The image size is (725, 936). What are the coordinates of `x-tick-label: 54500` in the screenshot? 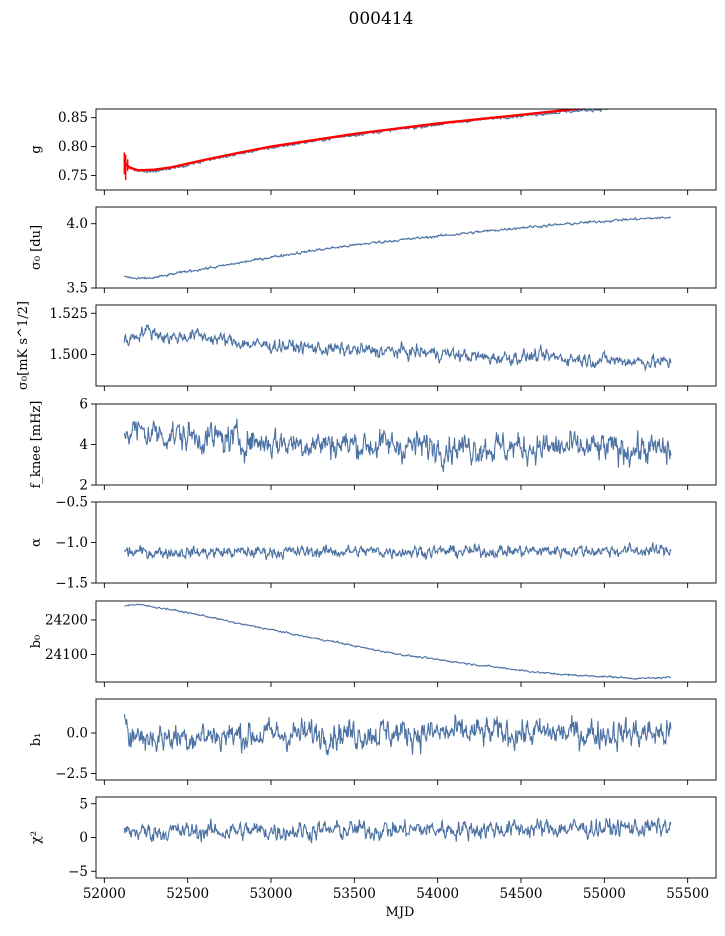 It's located at (521, 894).